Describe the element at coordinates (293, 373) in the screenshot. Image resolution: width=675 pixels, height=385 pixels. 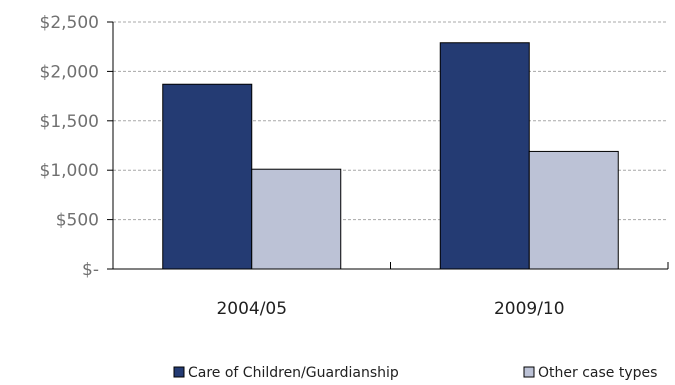
I see `legend-label: Care of Children/Guardianship` at that location.